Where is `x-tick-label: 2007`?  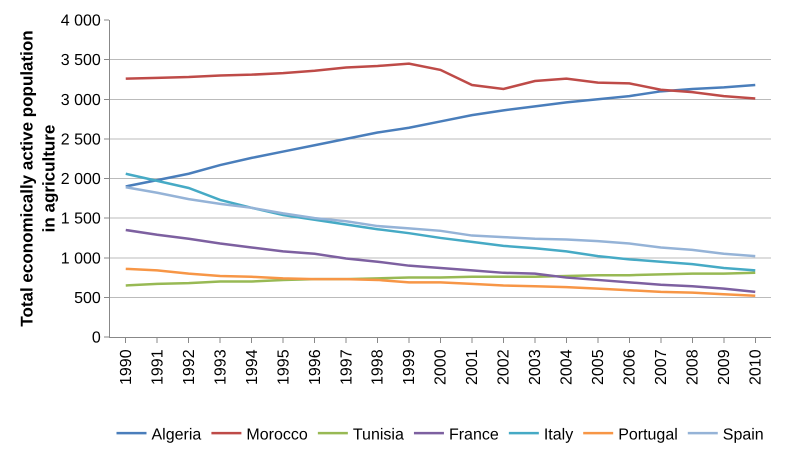
x-tick-label: 2007 is located at coordinates (661, 367).